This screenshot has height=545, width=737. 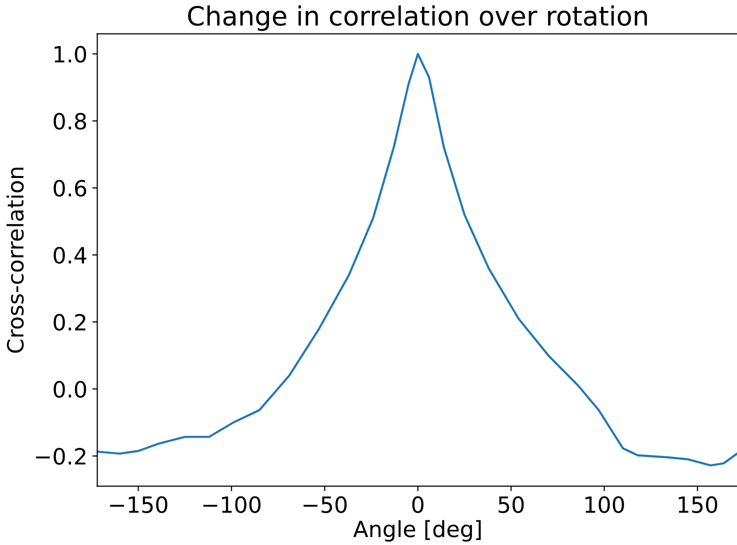 I want to click on chart-title: Change in correlation over rotation, so click(x=417, y=18).